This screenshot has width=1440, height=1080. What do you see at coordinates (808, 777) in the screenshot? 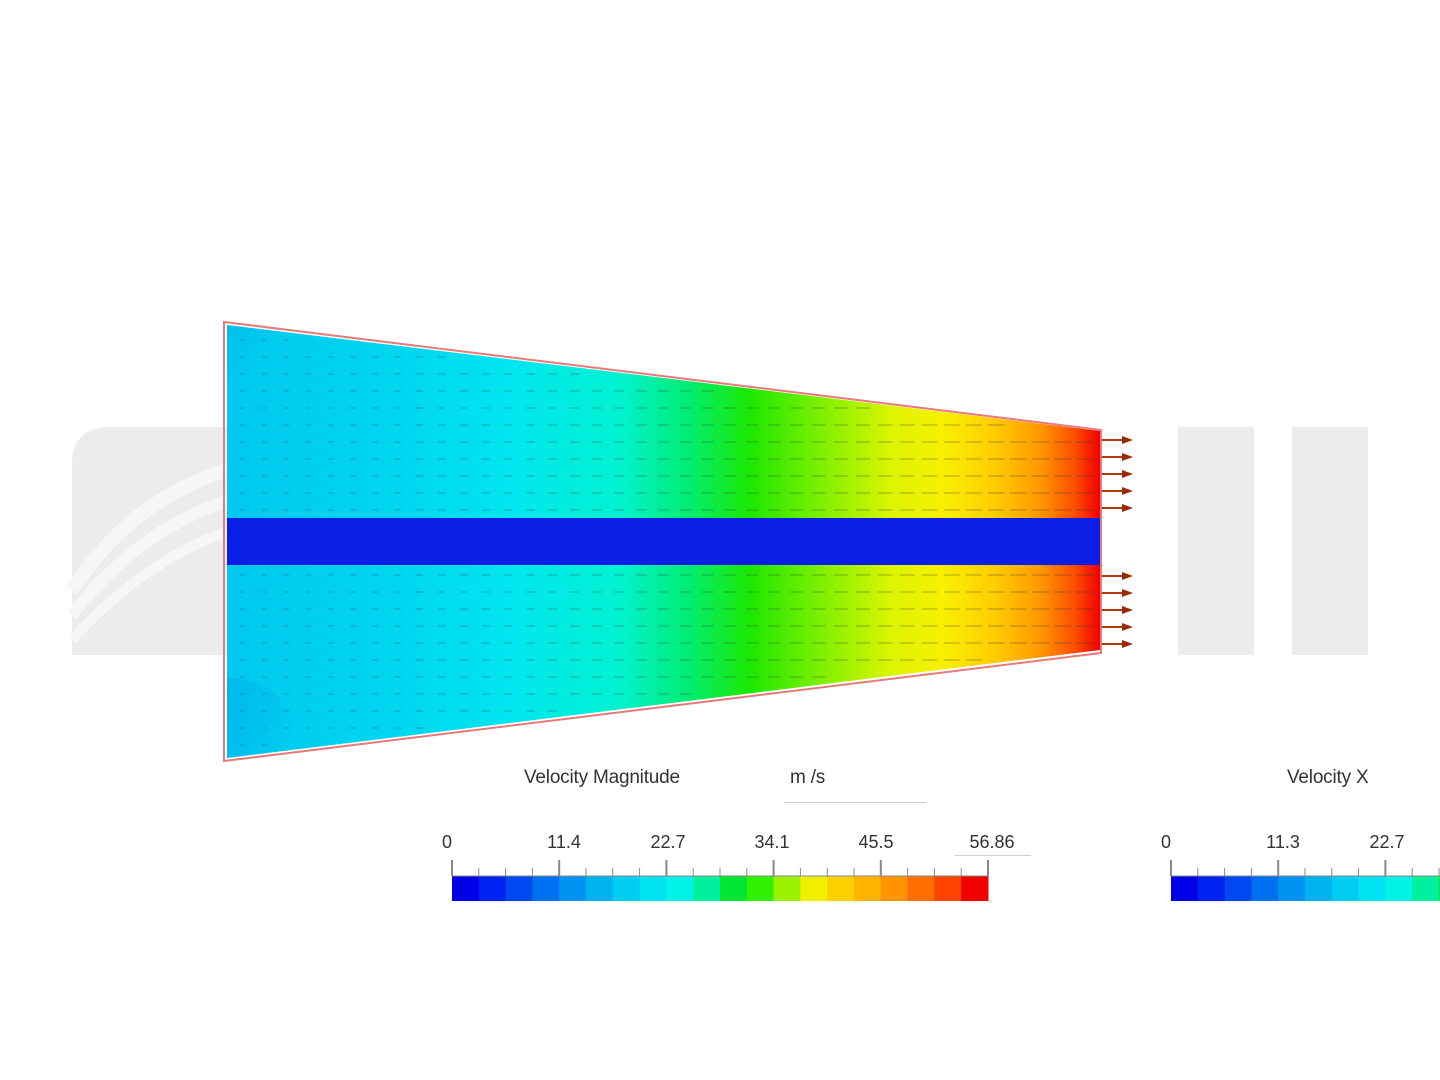
I see `legend-magnitude-unit: m /s` at bounding box center [808, 777].